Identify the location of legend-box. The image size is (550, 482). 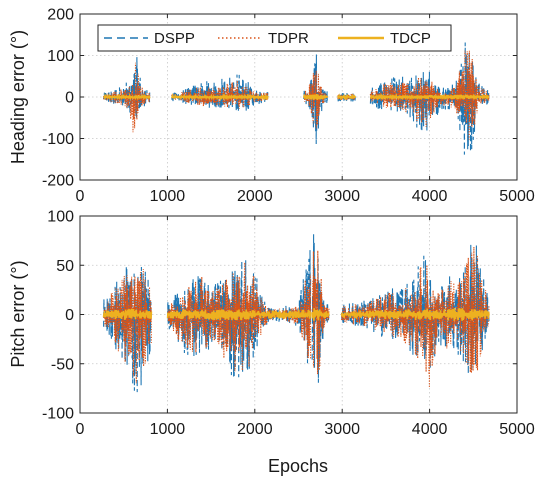
(274, 38).